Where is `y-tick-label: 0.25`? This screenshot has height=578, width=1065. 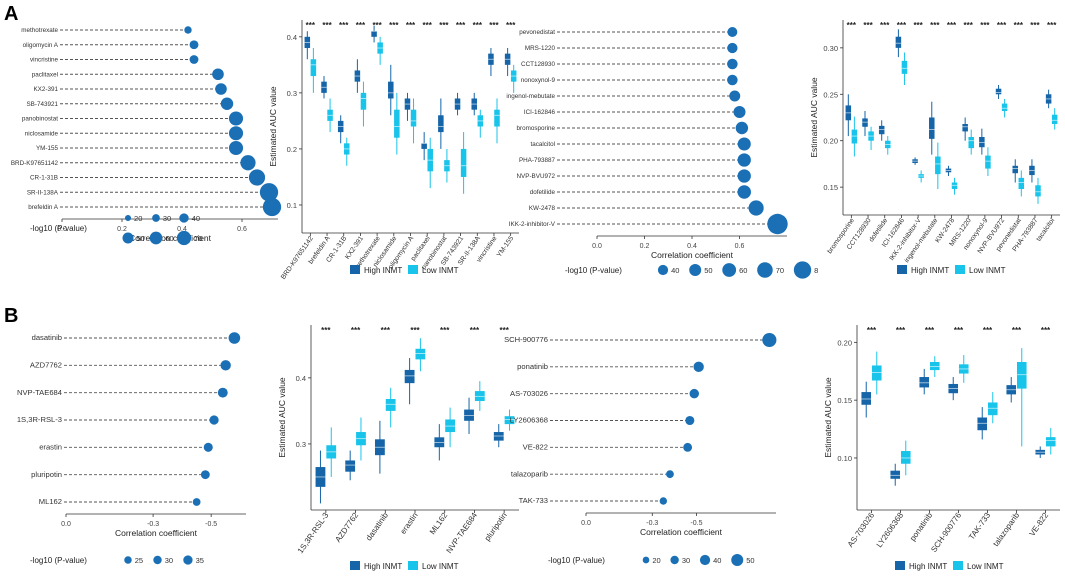
y-tick-label: 0.25 is located at coordinates (830, 94).